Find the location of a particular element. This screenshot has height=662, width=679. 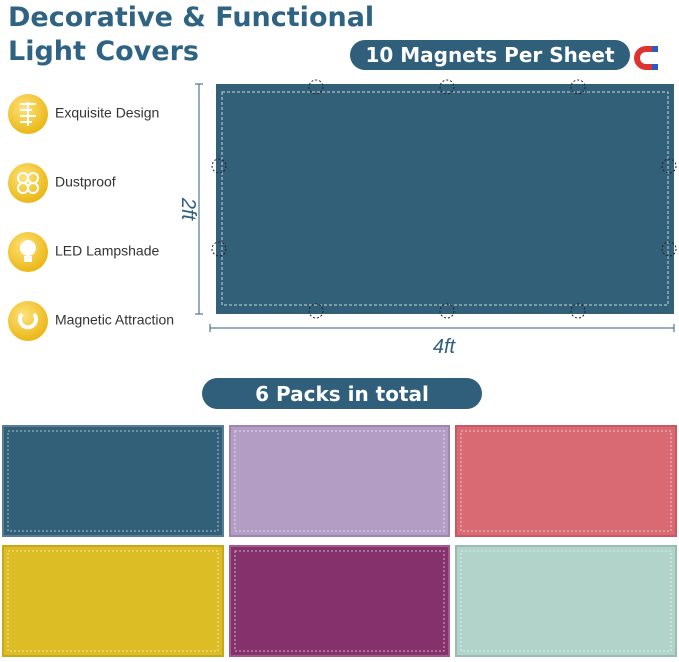

packs-label: 6 Packs in total is located at coordinates (342, 394).